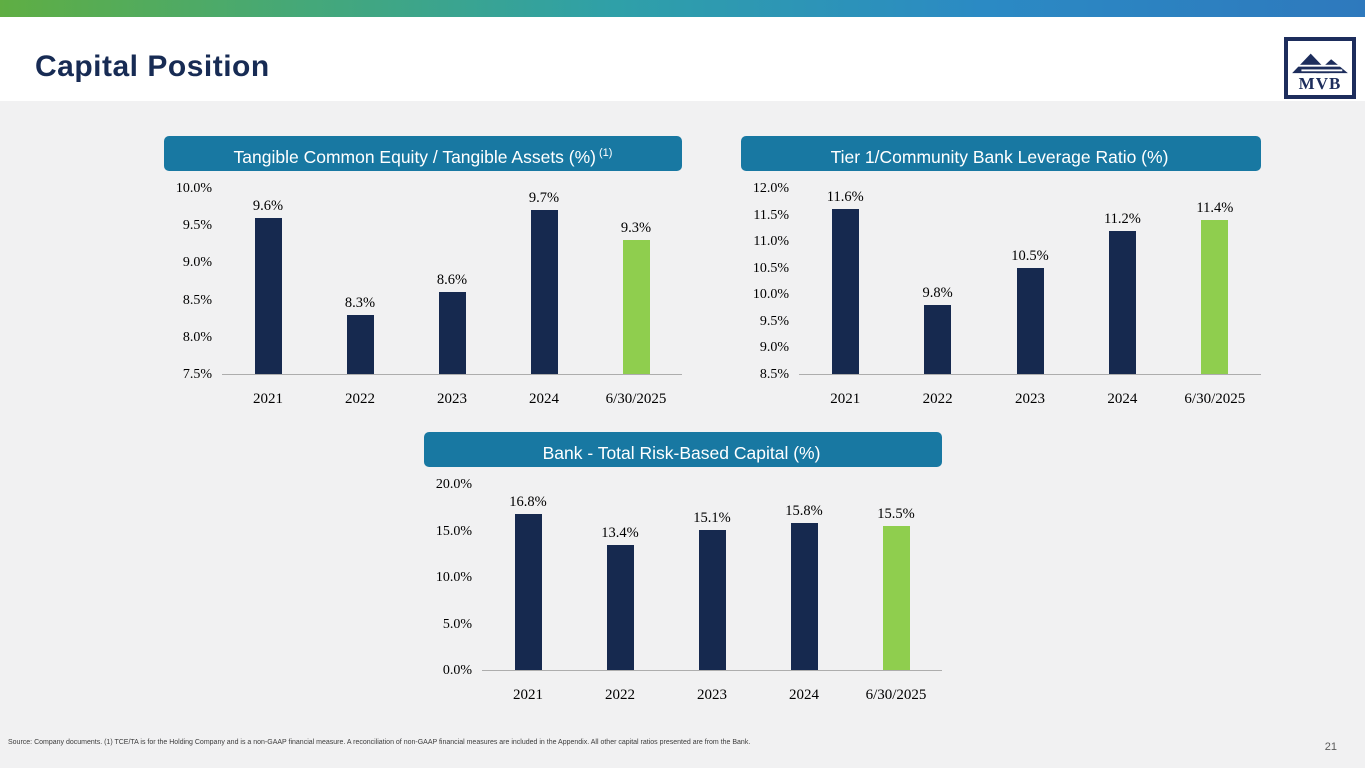  Describe the element at coordinates (804, 511) in the screenshot. I see `bar-value-label: 15.8%` at that location.